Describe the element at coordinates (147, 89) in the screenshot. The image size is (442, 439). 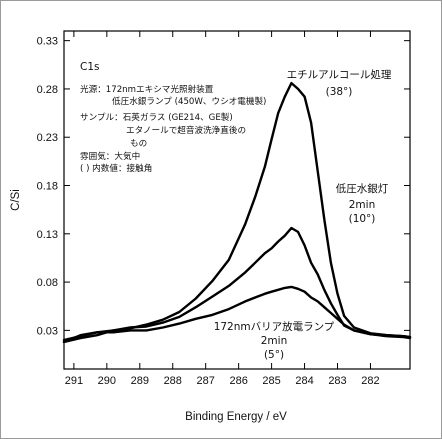
I see `note-line-1: 光源：172nmエキシマ光照射装置` at that location.